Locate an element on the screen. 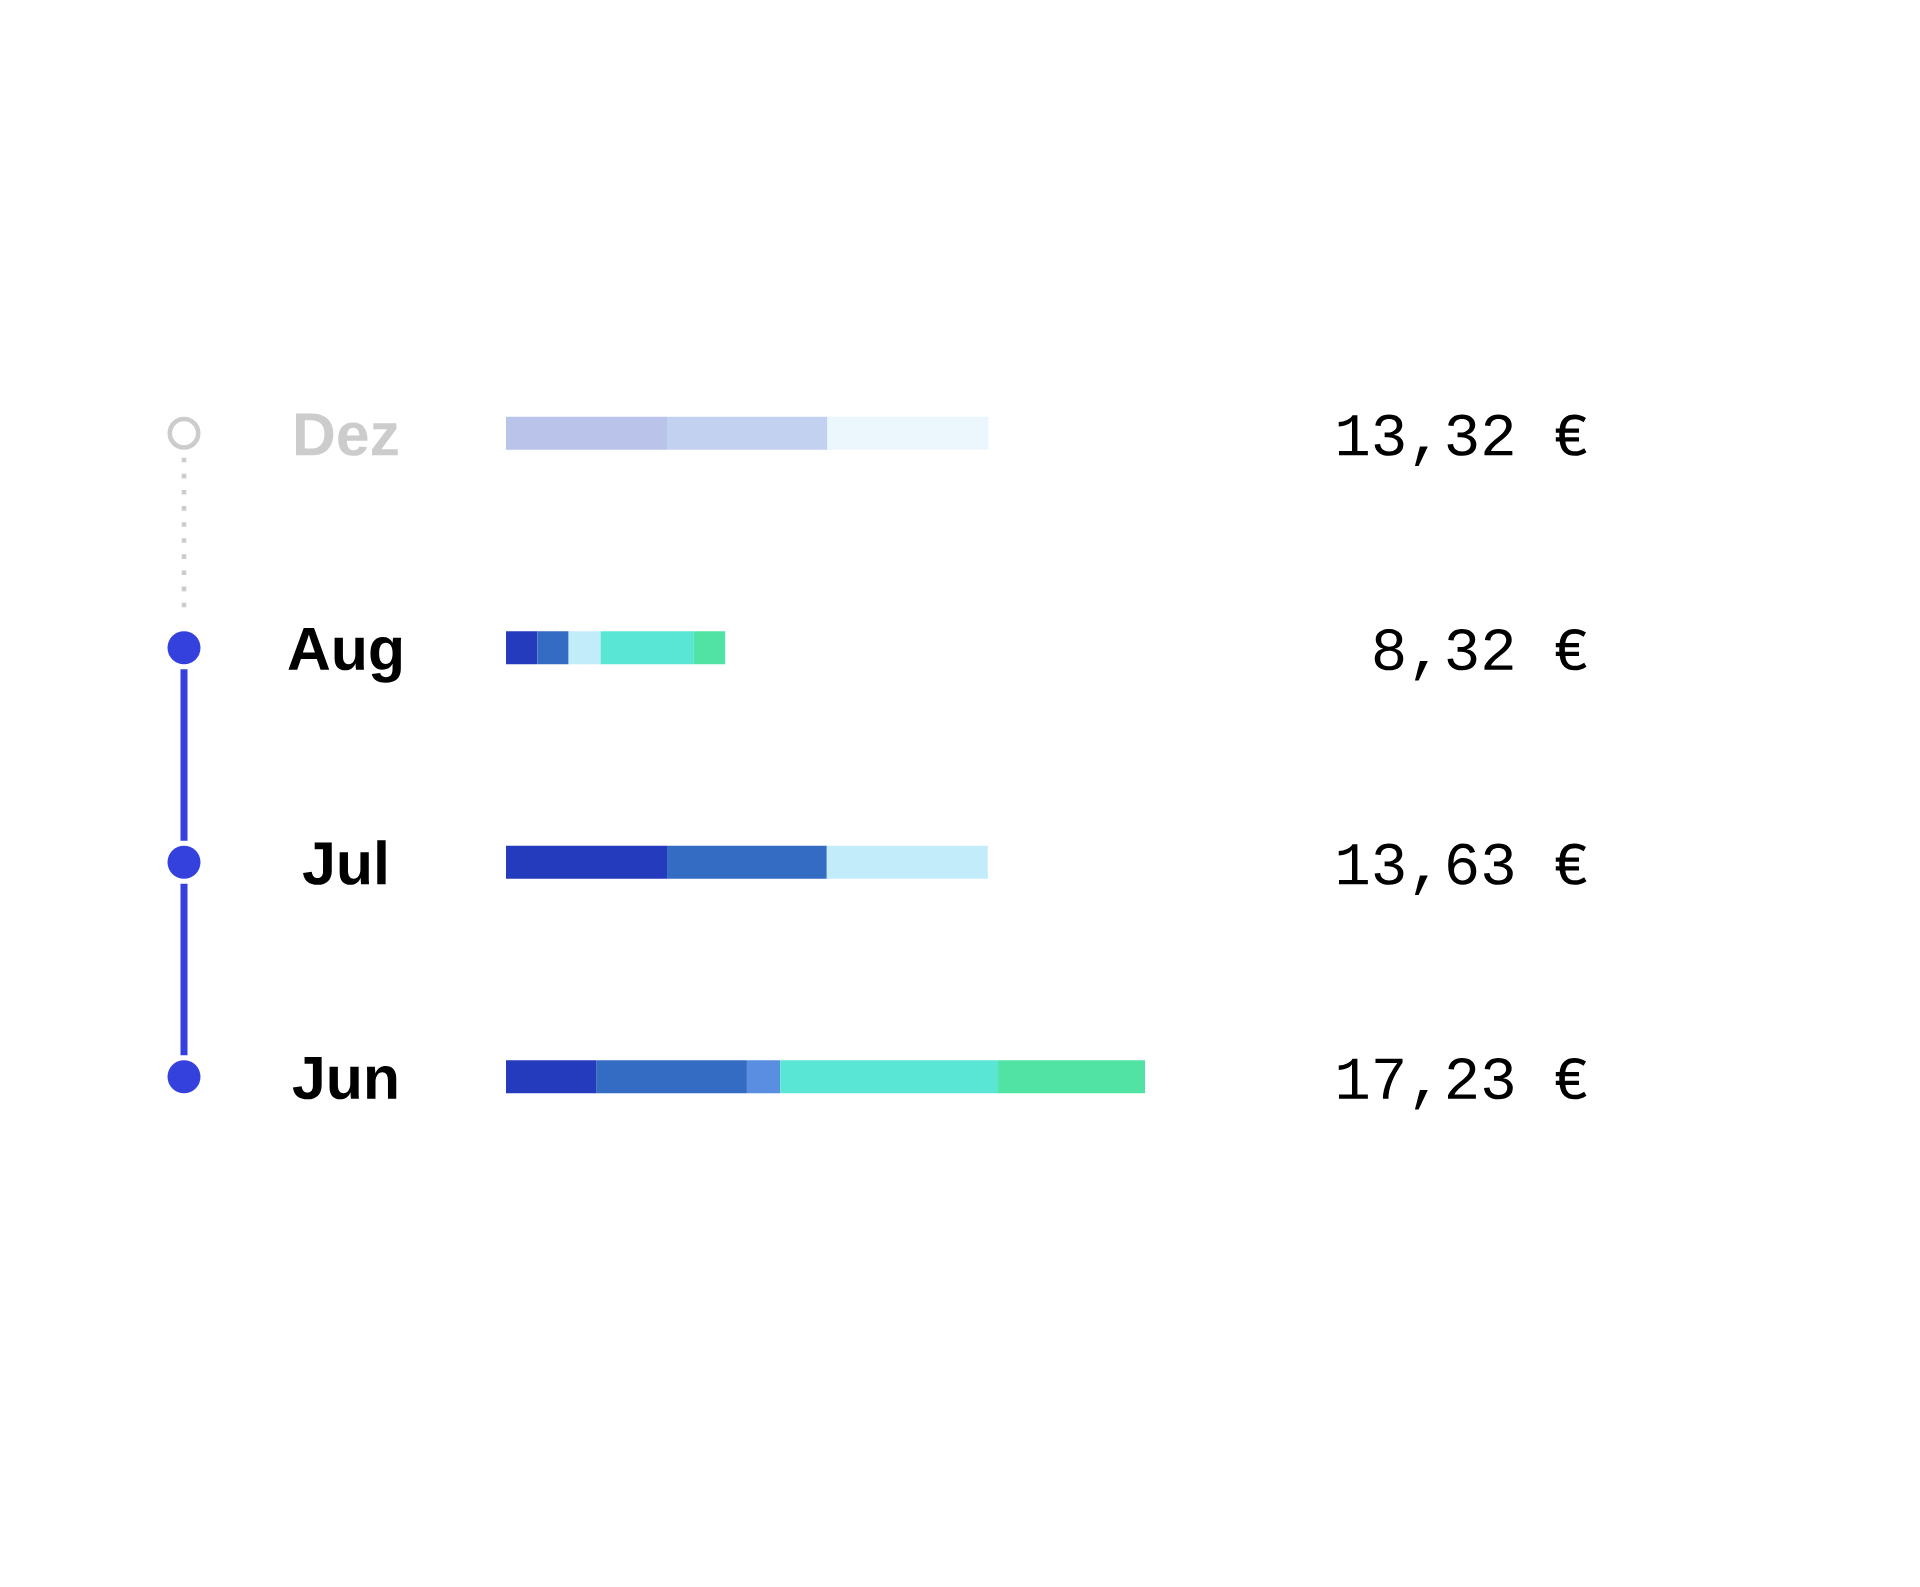  text: 13,32 € is located at coordinates (1462, 440).